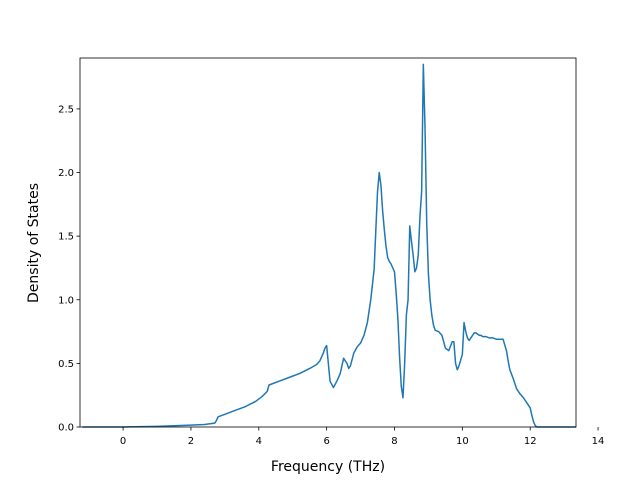 Image resolution: width=640 pixels, height=480 pixels. I want to click on x-tick-label: 10, so click(462, 441).